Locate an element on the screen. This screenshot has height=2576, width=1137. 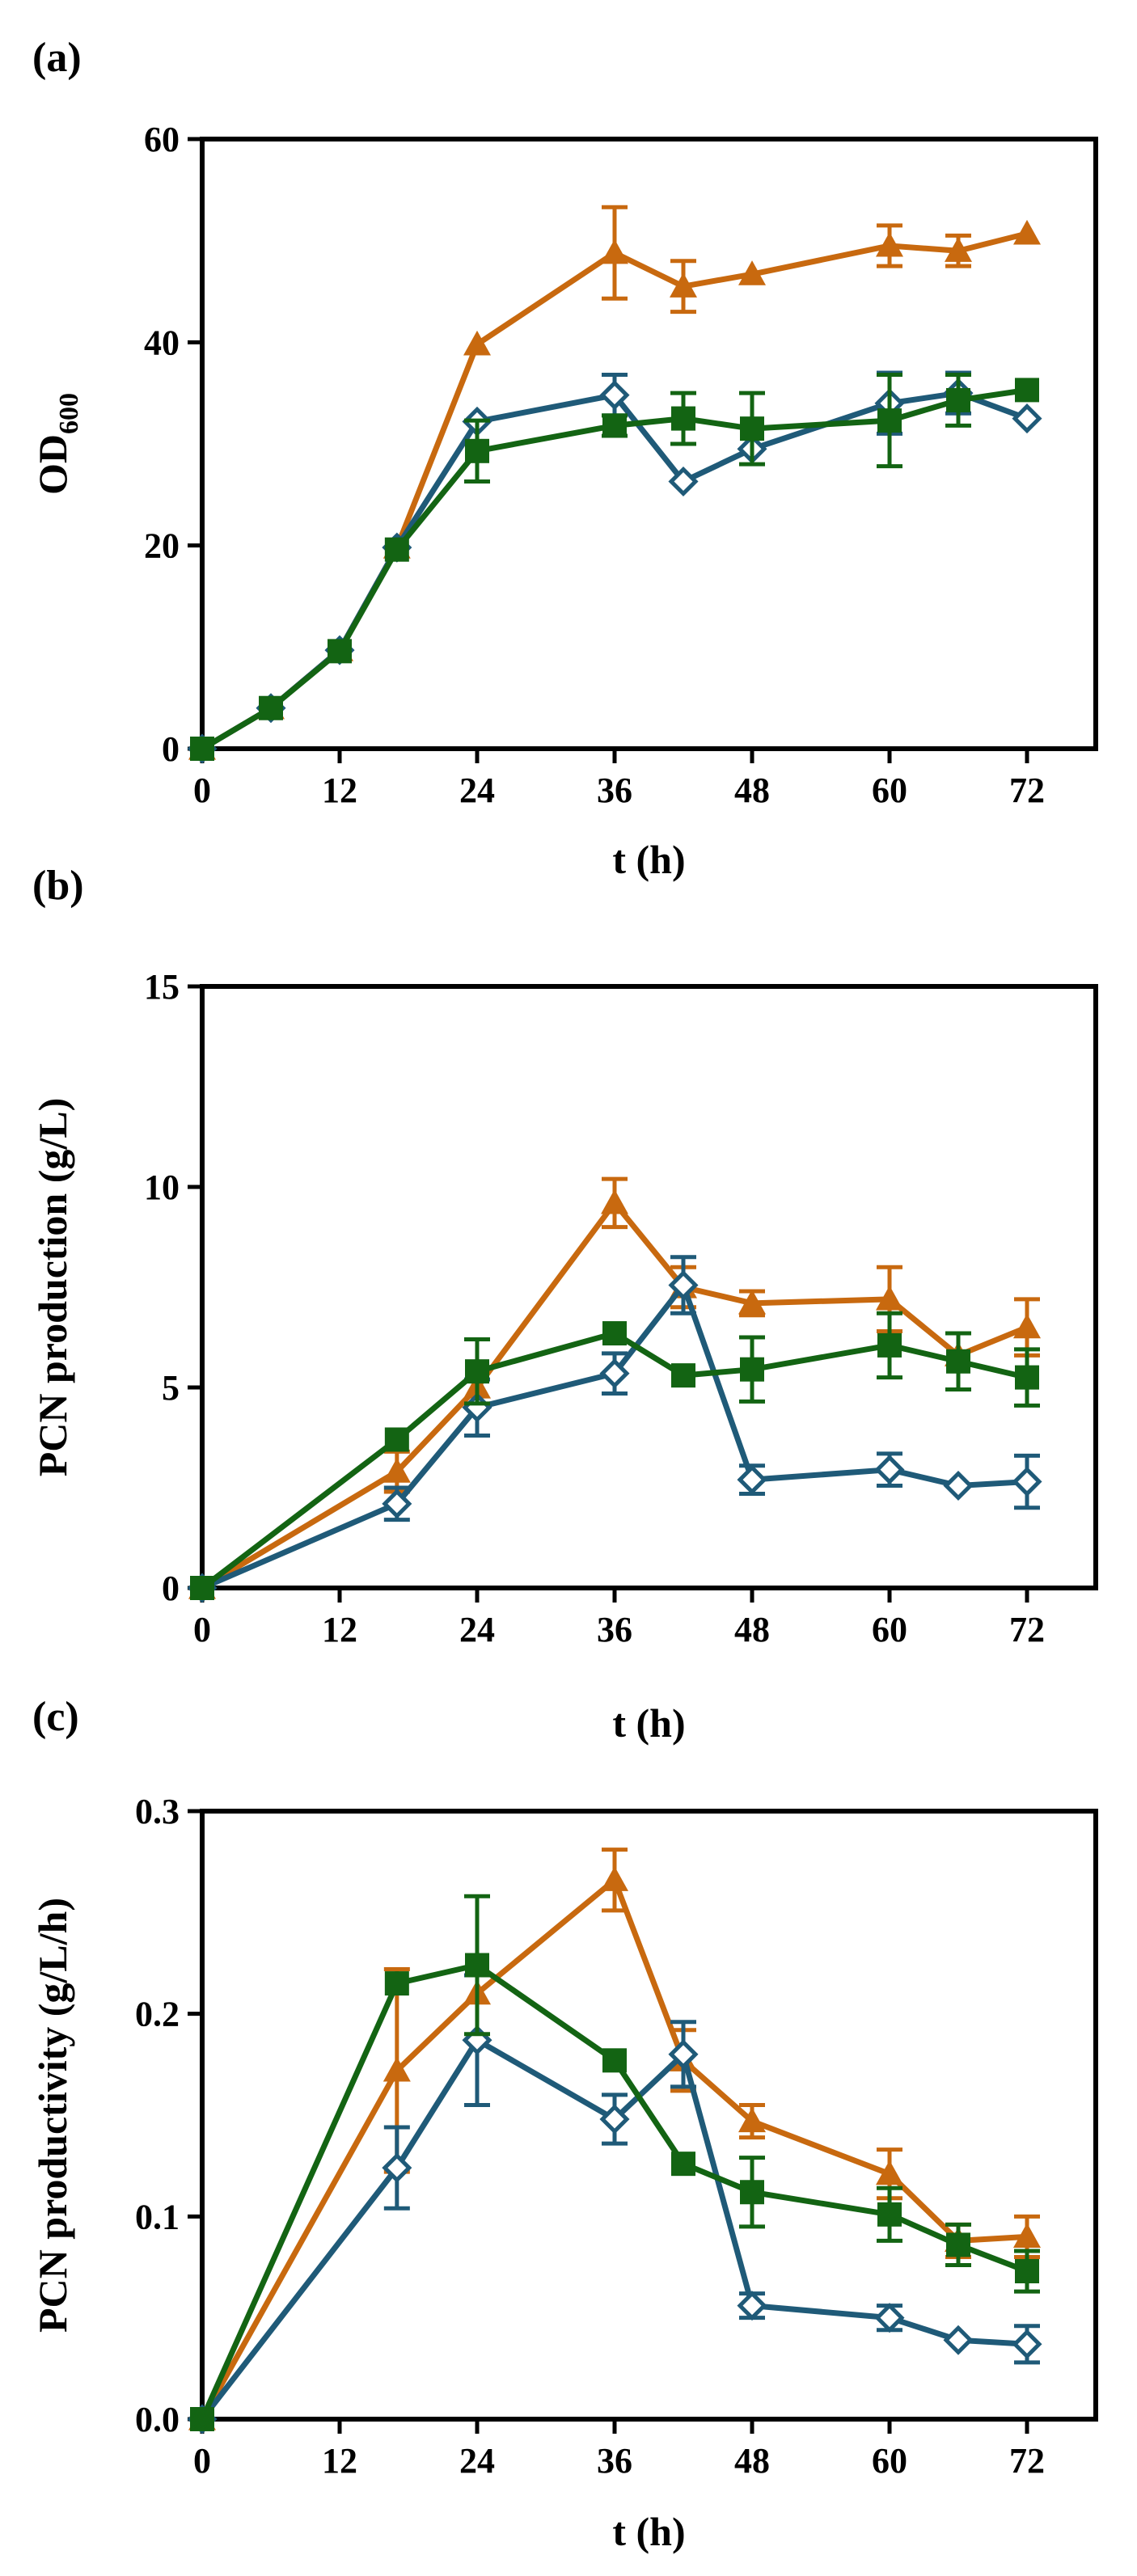
y-axis-title-subscript: 600 is located at coordinates (69, 413).